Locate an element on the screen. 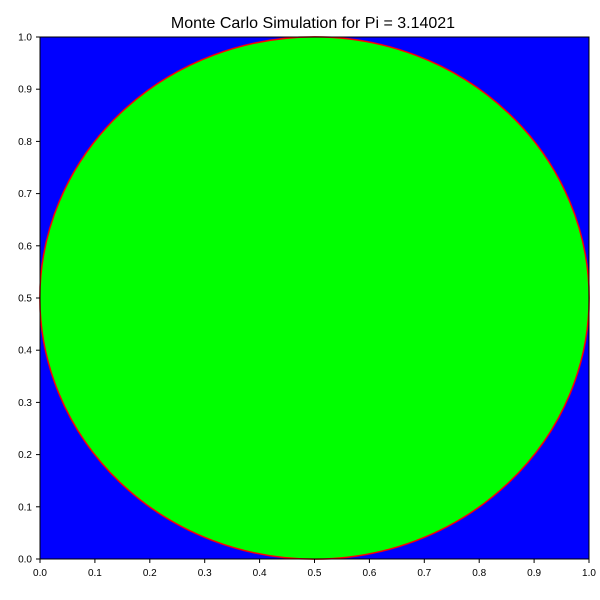 The width and height of the screenshot is (600, 600). y-tick-label: 1.0 is located at coordinates (25, 38).